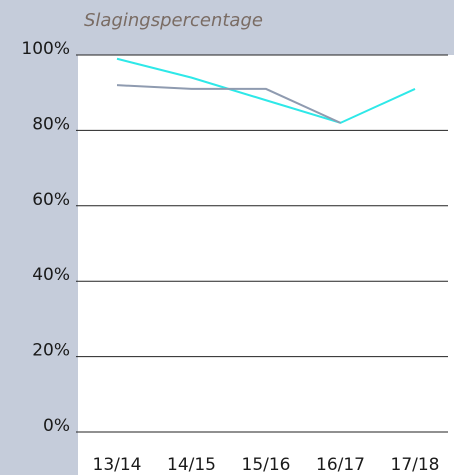  Describe the element at coordinates (51, 275) in the screenshot. I see `y-tick-label: 40%` at that location.